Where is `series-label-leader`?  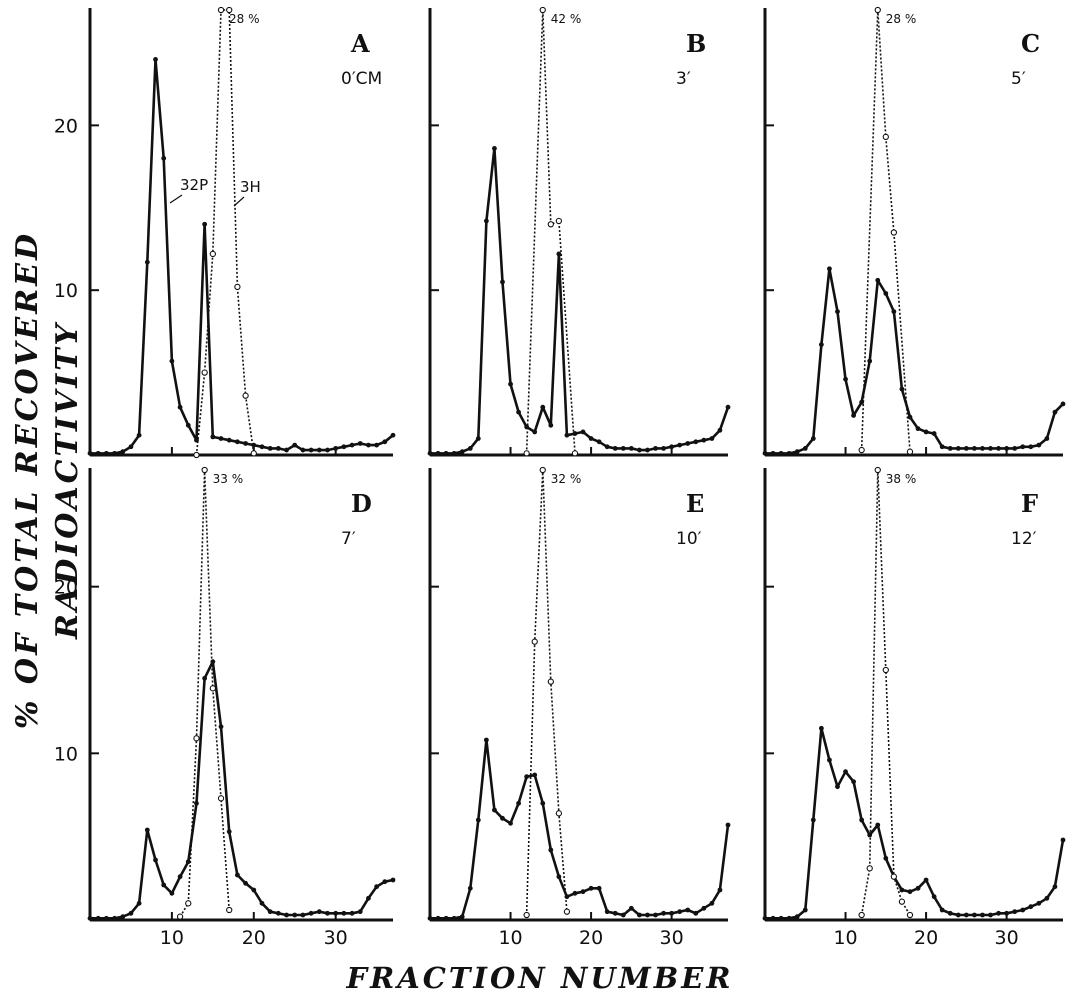 series-label-leader is located at coordinates (239, 201).